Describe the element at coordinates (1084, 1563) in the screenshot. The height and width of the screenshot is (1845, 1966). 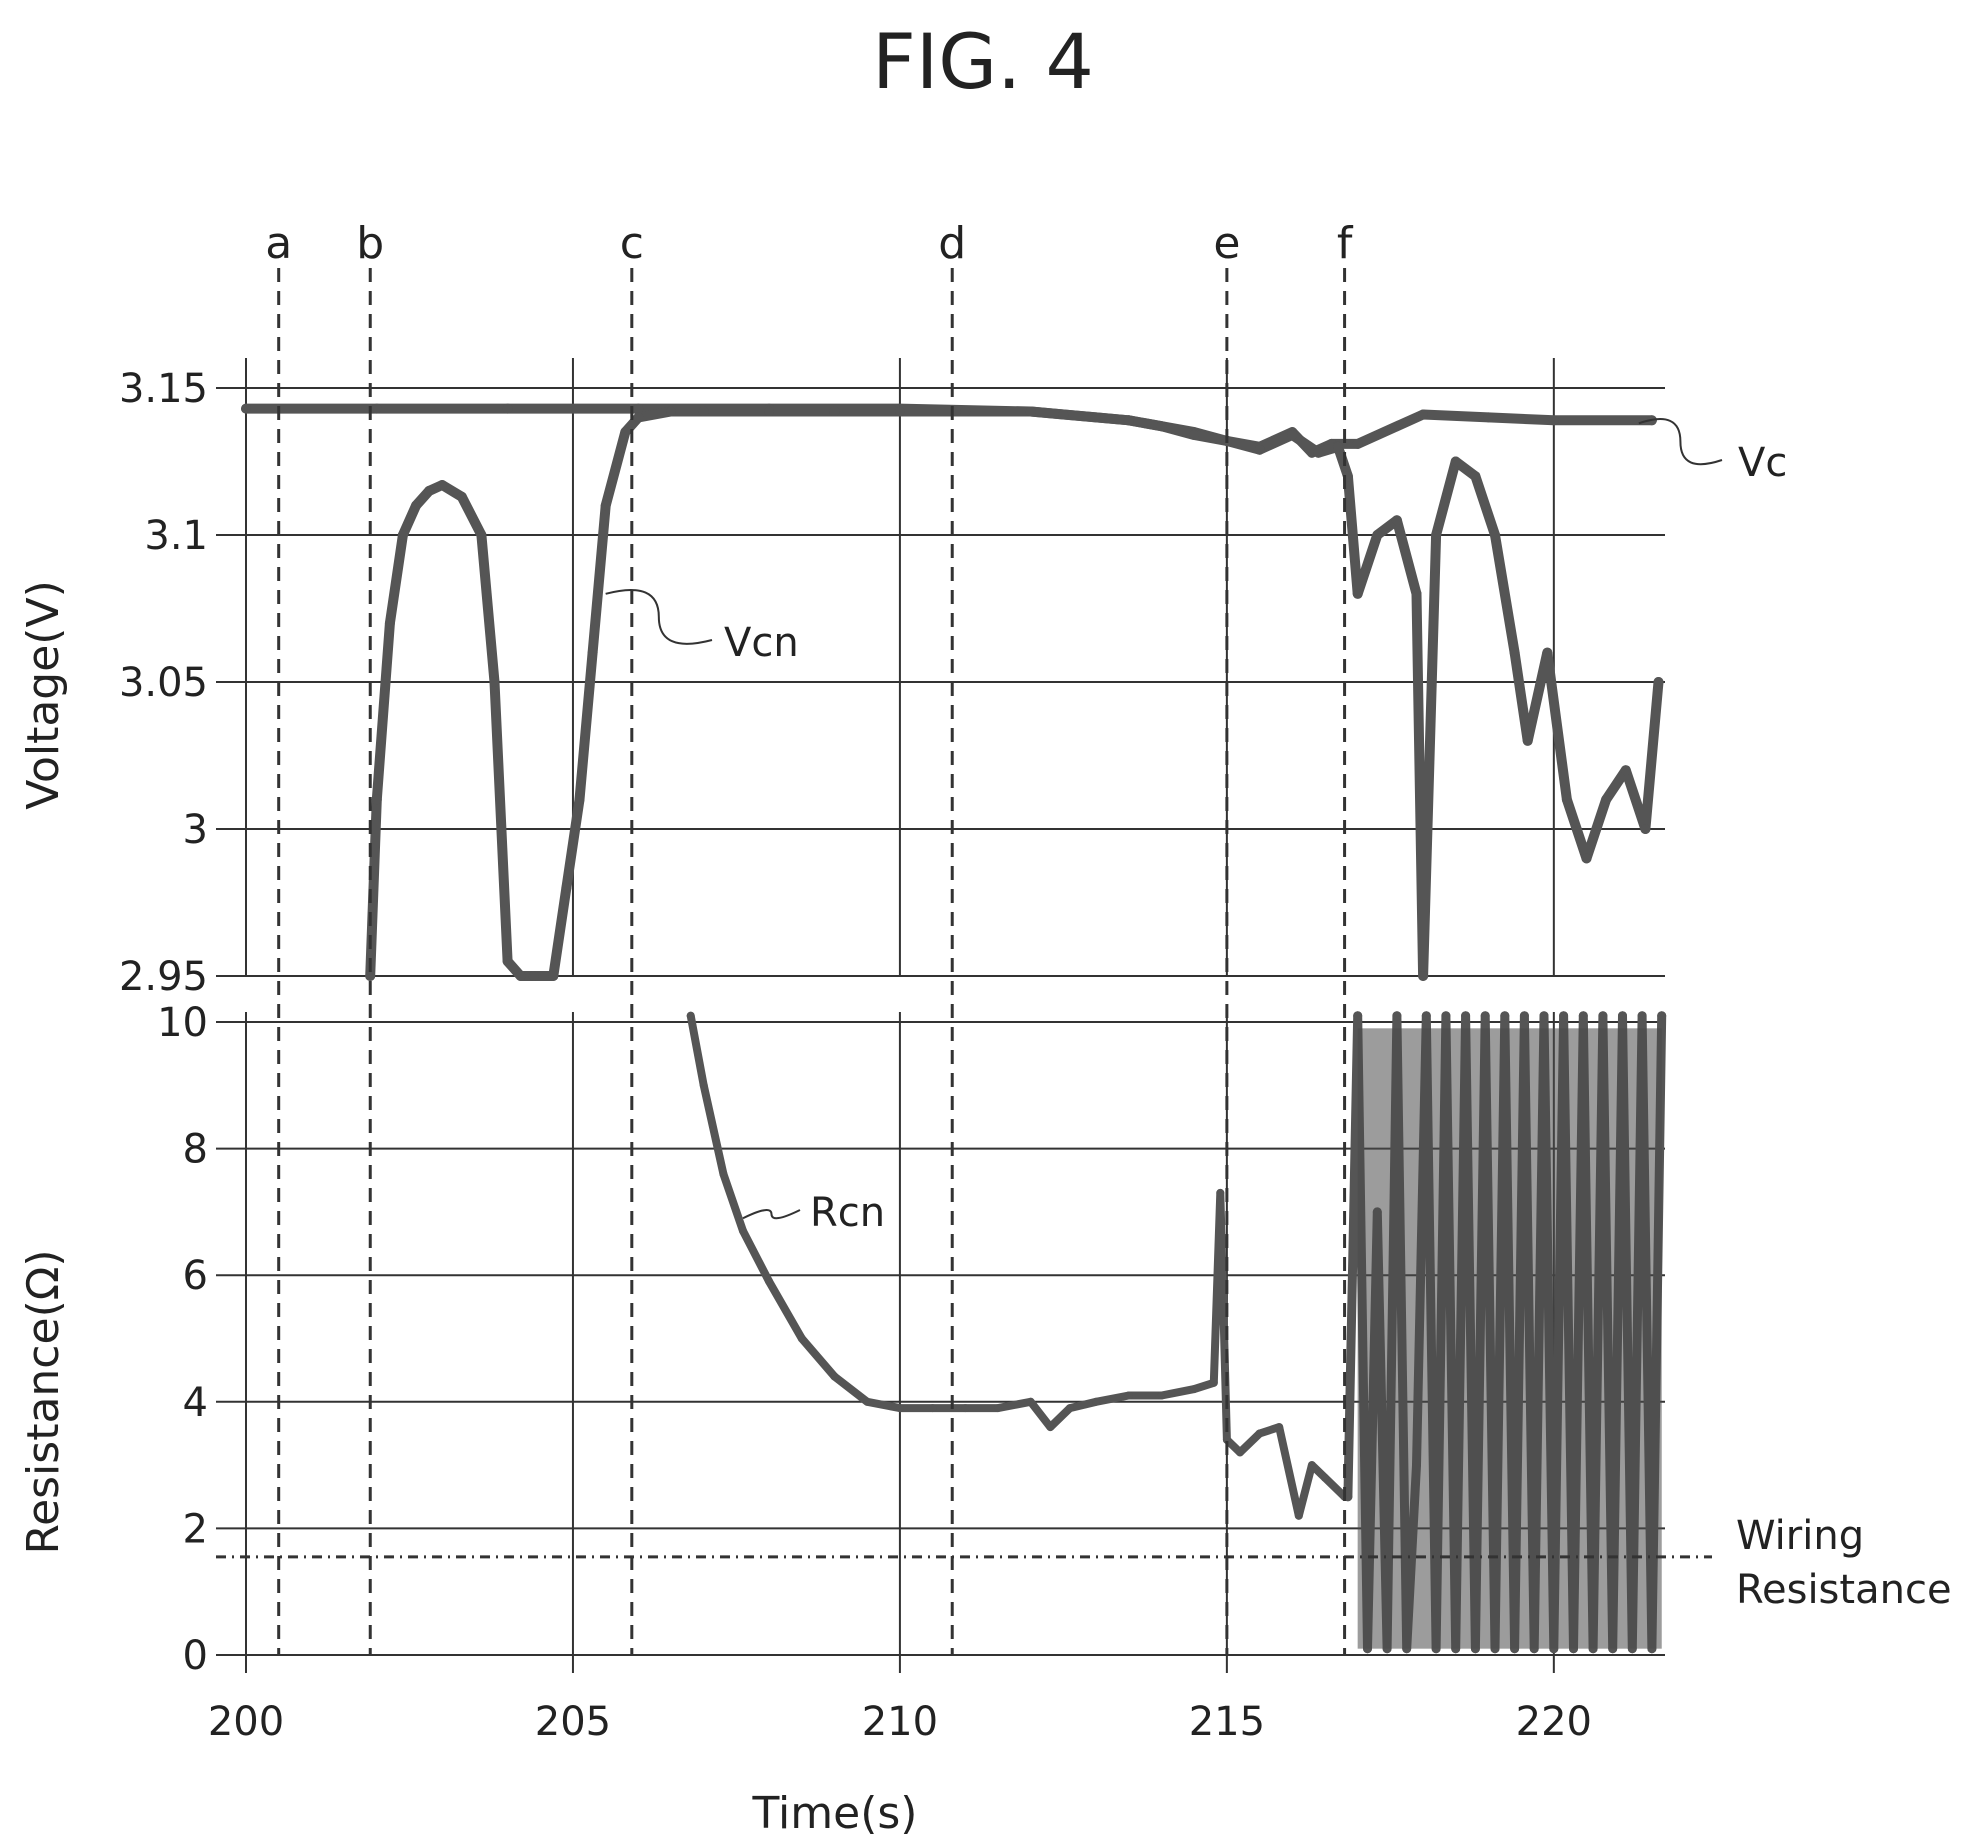
I see `wiring-resistance-reference: Wiring Resistance` at that location.